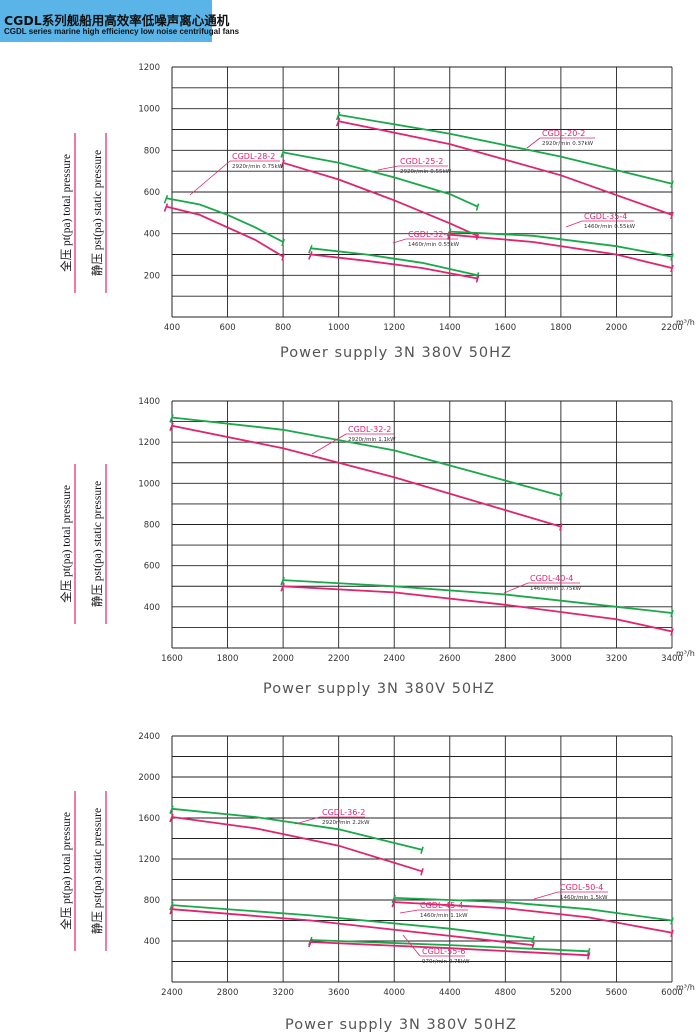 The width and height of the screenshot is (700, 1032). What do you see at coordinates (561, 659) in the screenshot?
I see `x-tick-label: 3000` at bounding box center [561, 659].